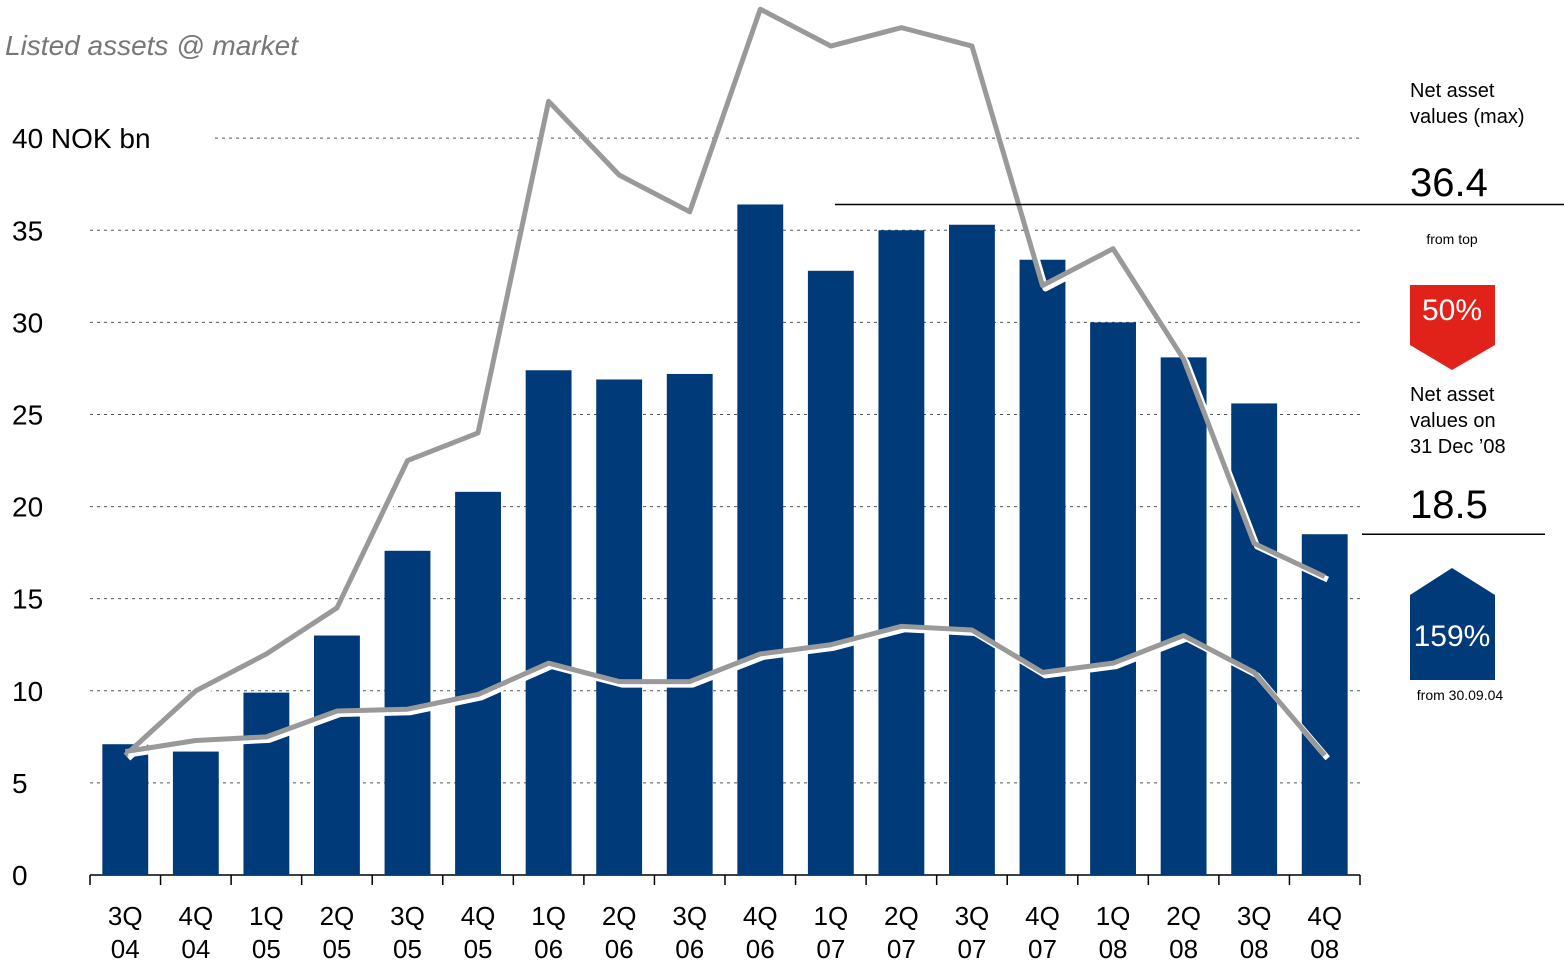 This screenshot has width=1564, height=973. What do you see at coordinates (1254, 932) in the screenshot?
I see `x-tick-label: 3Q 08` at bounding box center [1254, 932].